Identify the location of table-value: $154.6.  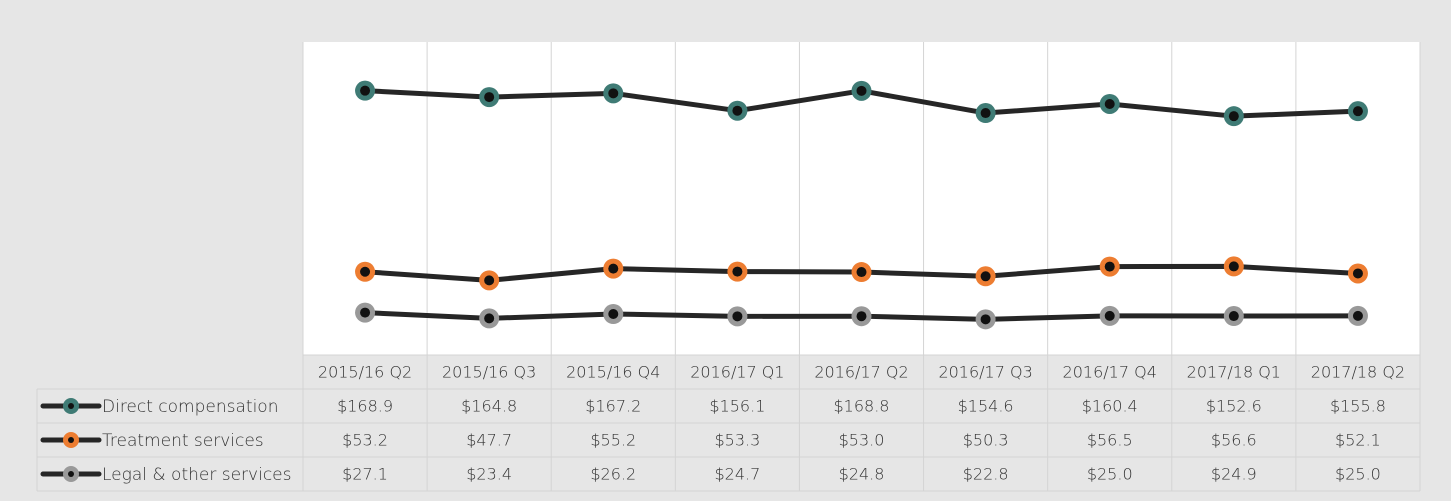
(986, 406).